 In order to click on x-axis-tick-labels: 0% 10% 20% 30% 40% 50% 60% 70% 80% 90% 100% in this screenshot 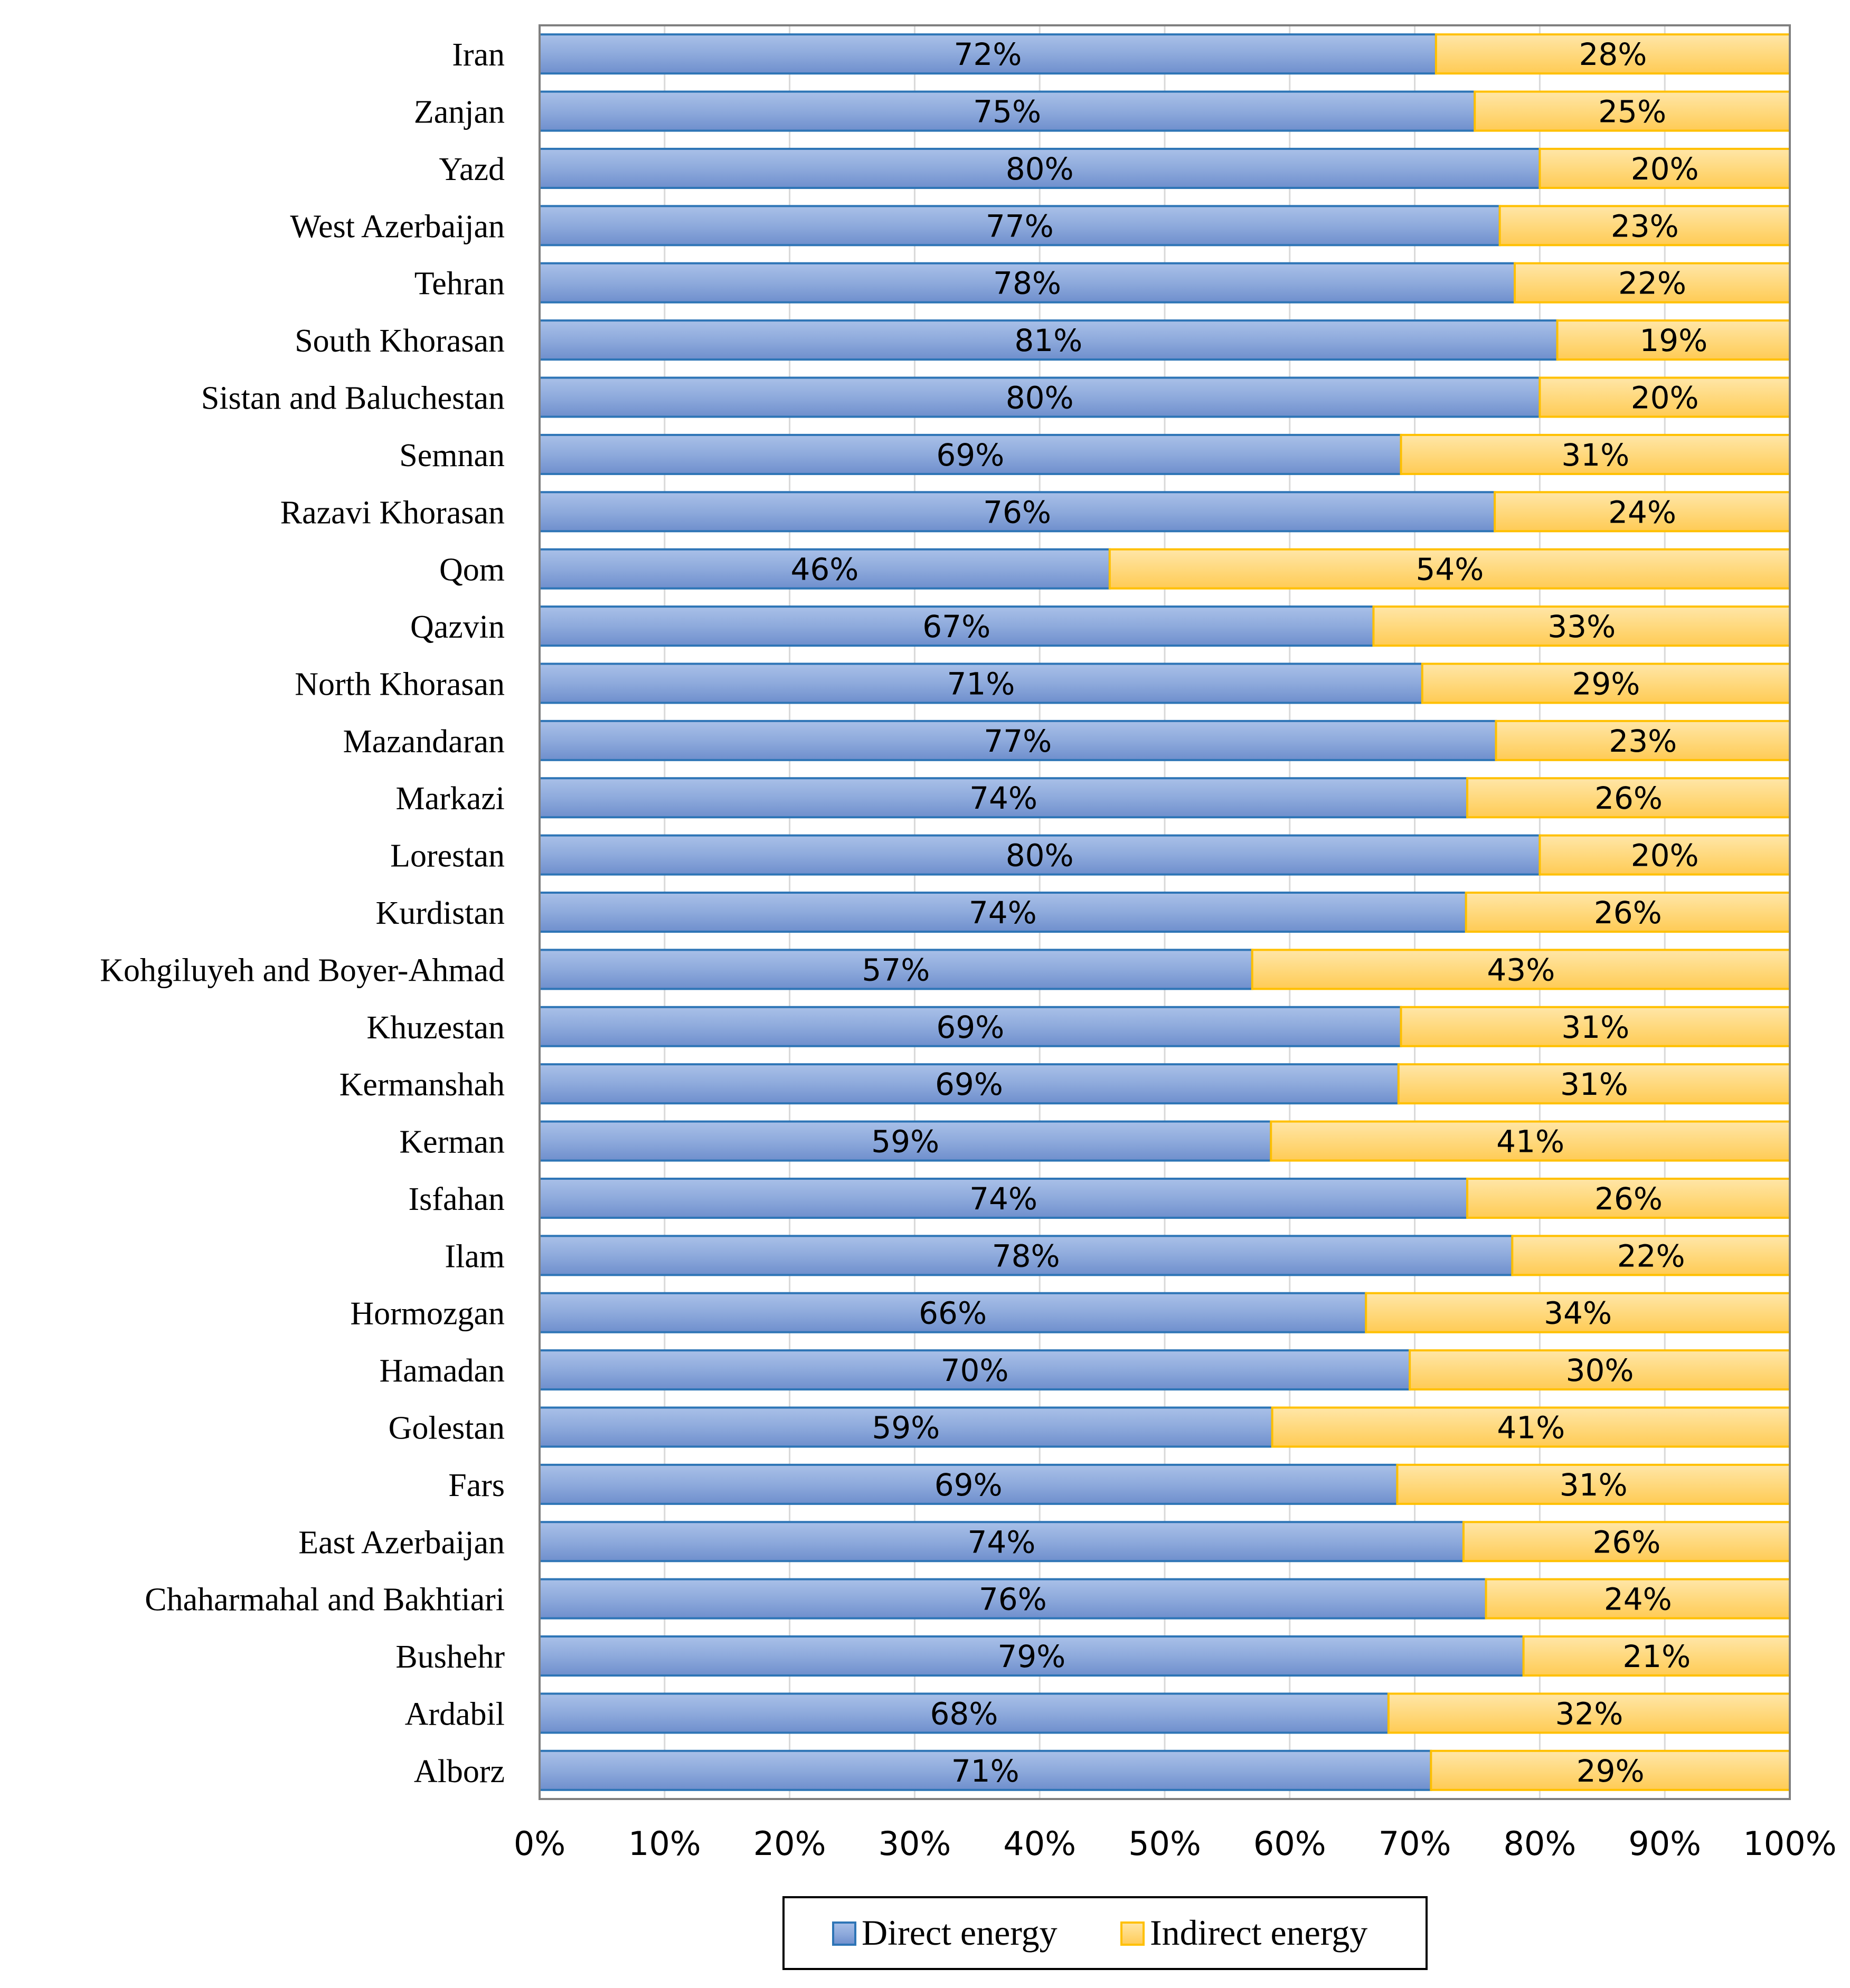, I will do `click(1175, 1844)`.